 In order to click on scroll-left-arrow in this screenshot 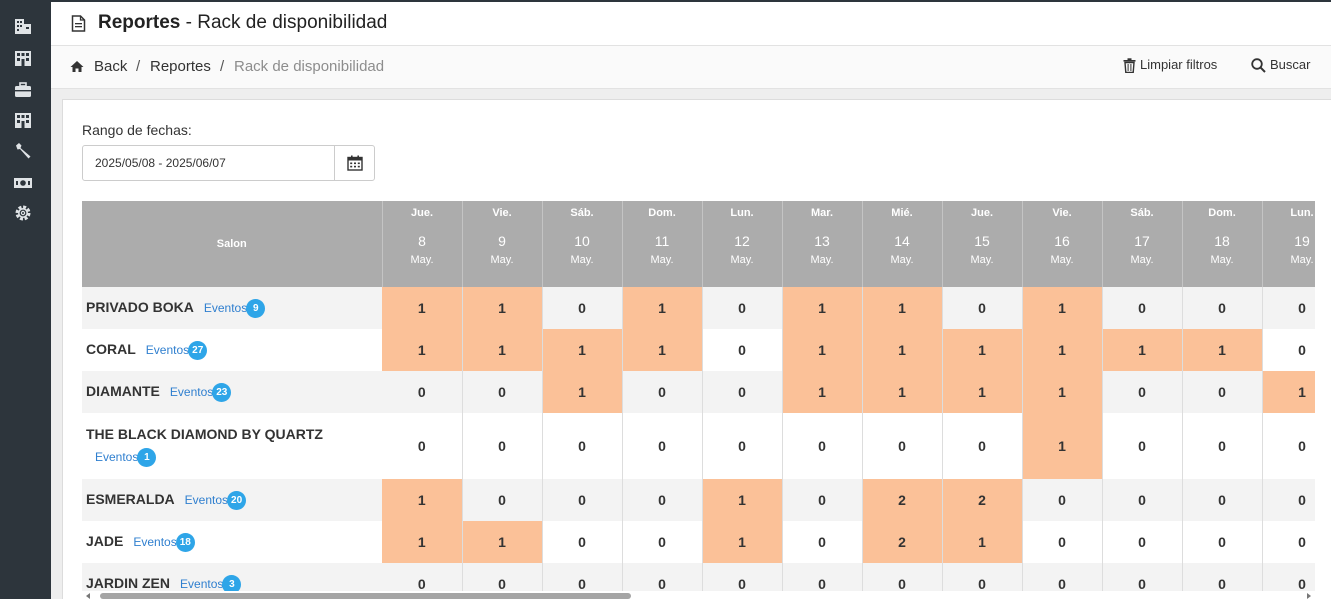, I will do `click(88, 596)`.